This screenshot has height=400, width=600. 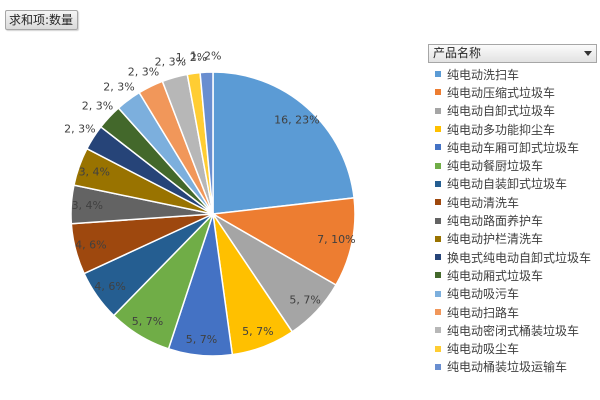 I want to click on legend-item: 纯电动厢式垃圾车, so click(x=515, y=275).